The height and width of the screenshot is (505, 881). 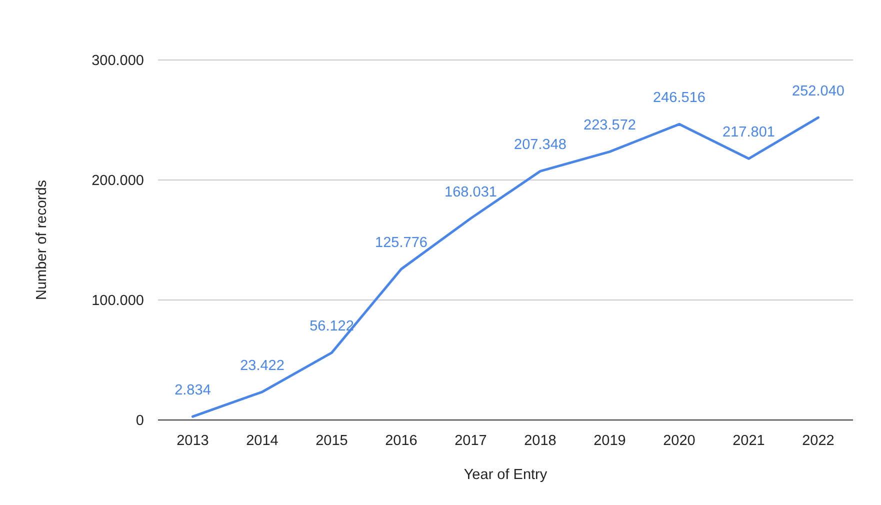 I want to click on data-label: 246.516, so click(x=679, y=98).